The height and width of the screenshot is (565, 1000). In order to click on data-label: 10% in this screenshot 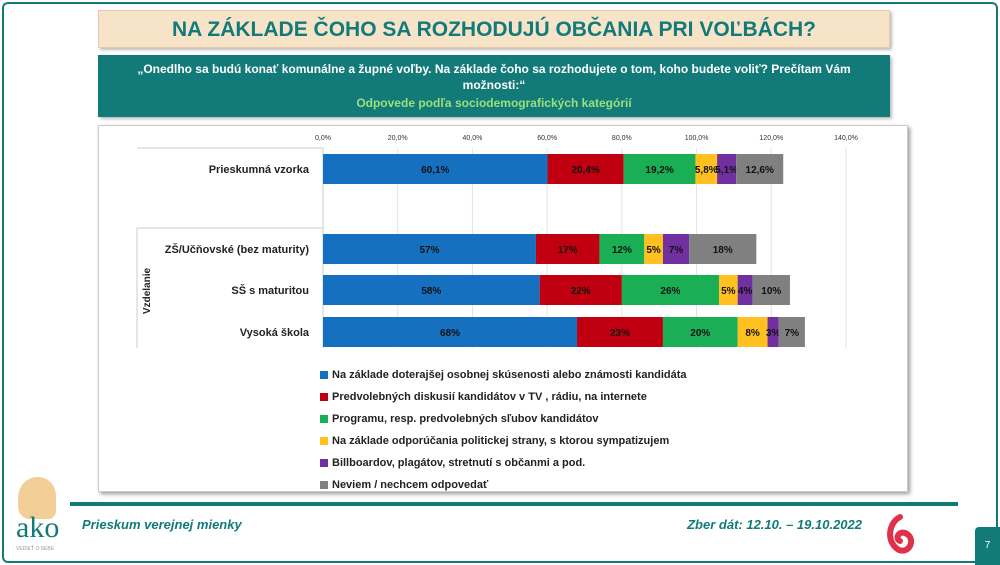, I will do `click(771, 291)`.